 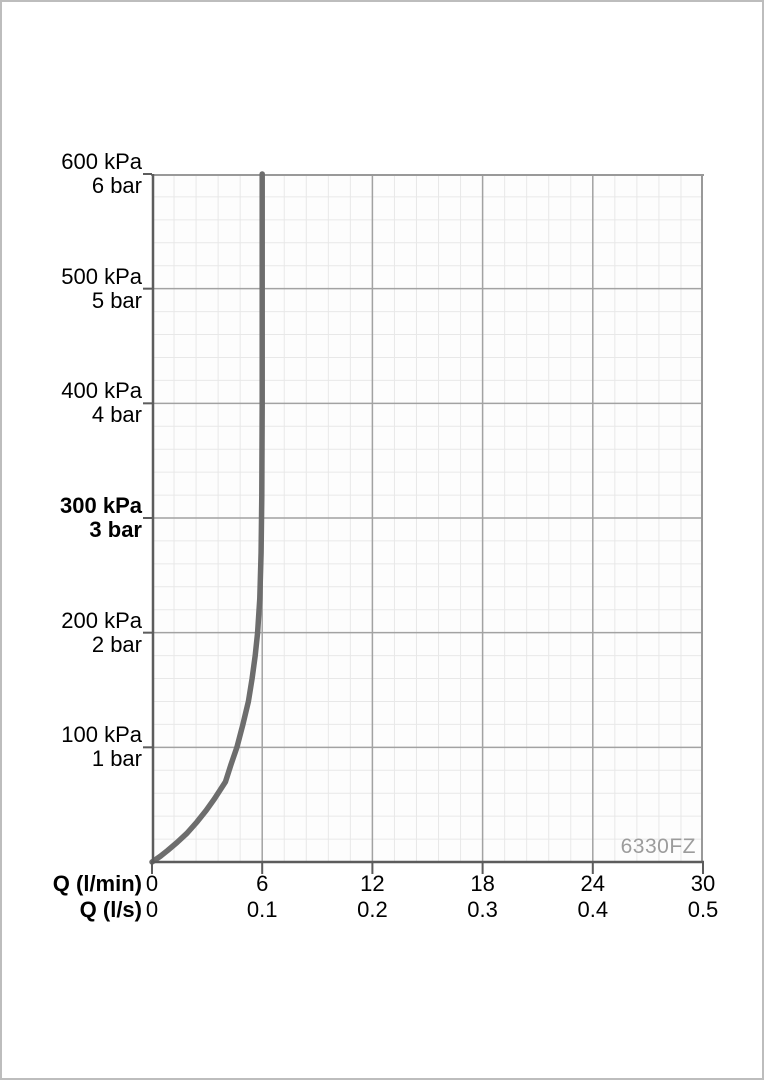 I want to click on x-tick-label-Qls-0.1: 0.1, so click(x=262, y=909).